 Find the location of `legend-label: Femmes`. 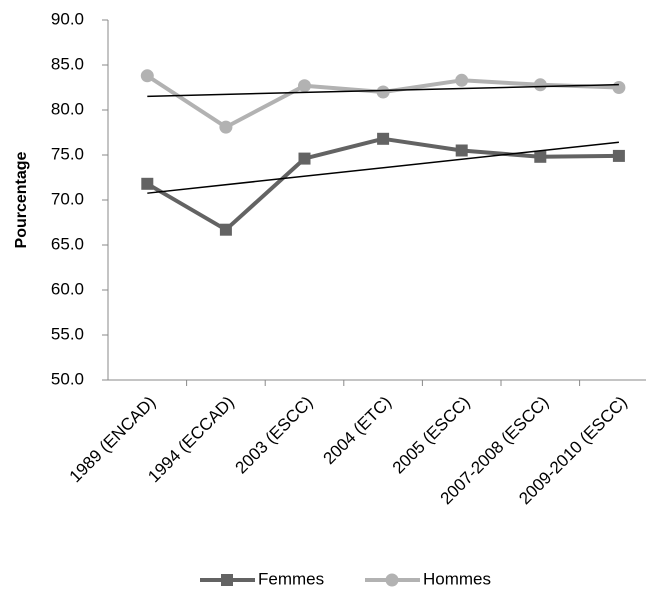

legend-label: Femmes is located at coordinates (291, 578).